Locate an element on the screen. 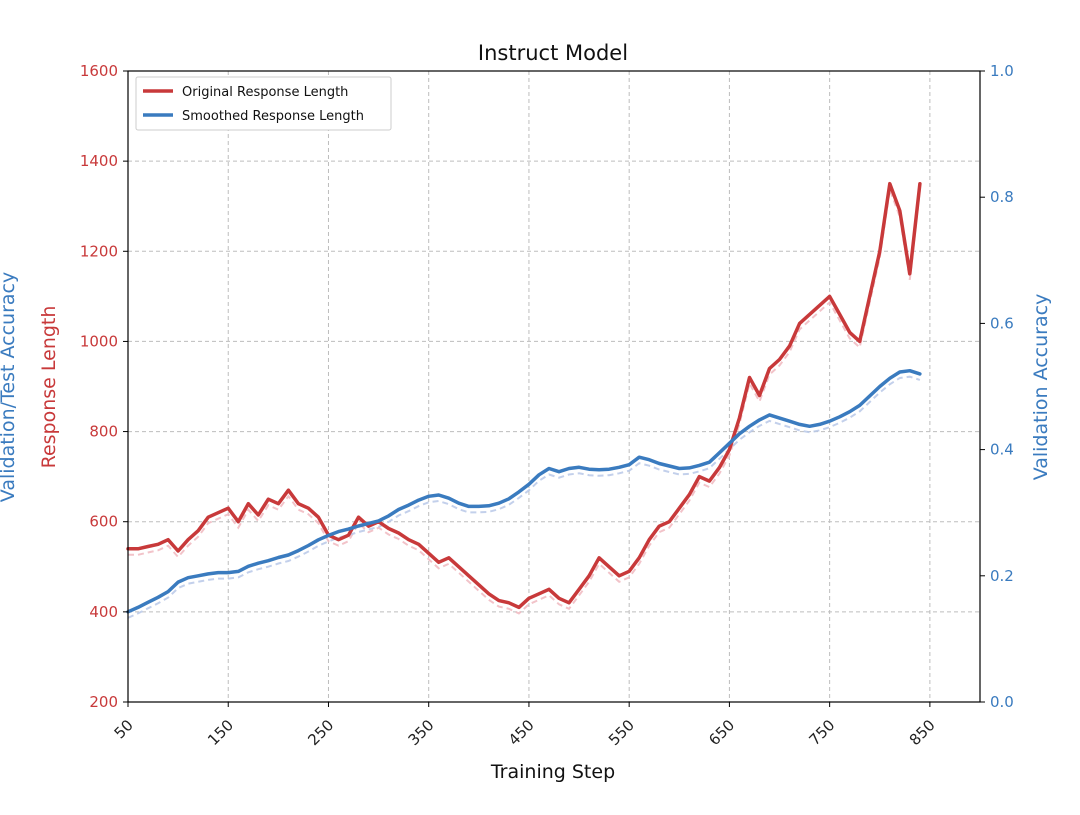  x-tick-label: 750 is located at coordinates (821, 732).